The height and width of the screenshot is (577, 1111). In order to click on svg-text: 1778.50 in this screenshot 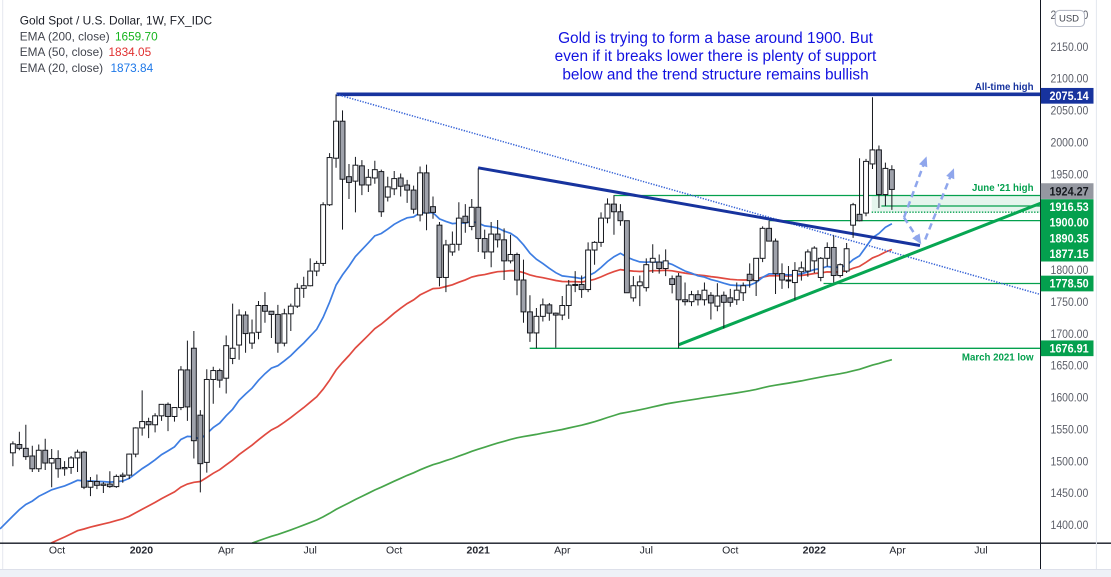, I will do `click(1070, 284)`.